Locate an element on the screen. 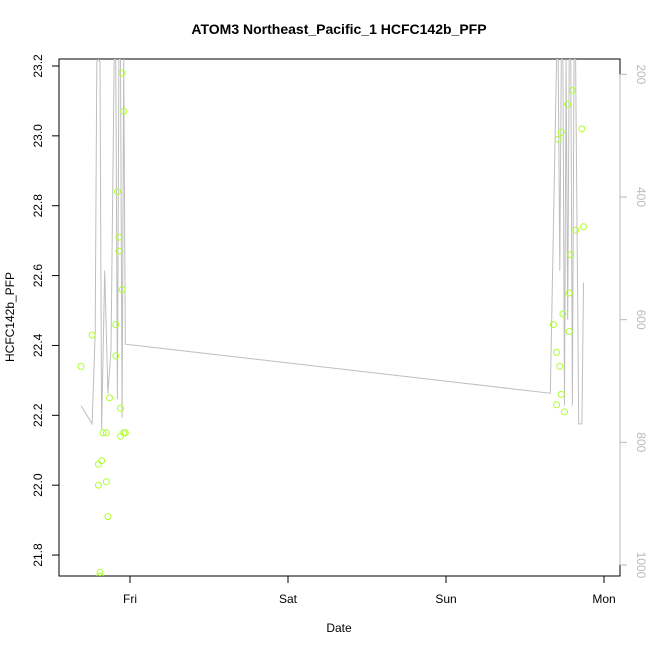 This screenshot has height=650, width=650. y-tick-label: 22.4 is located at coordinates (38, 345).